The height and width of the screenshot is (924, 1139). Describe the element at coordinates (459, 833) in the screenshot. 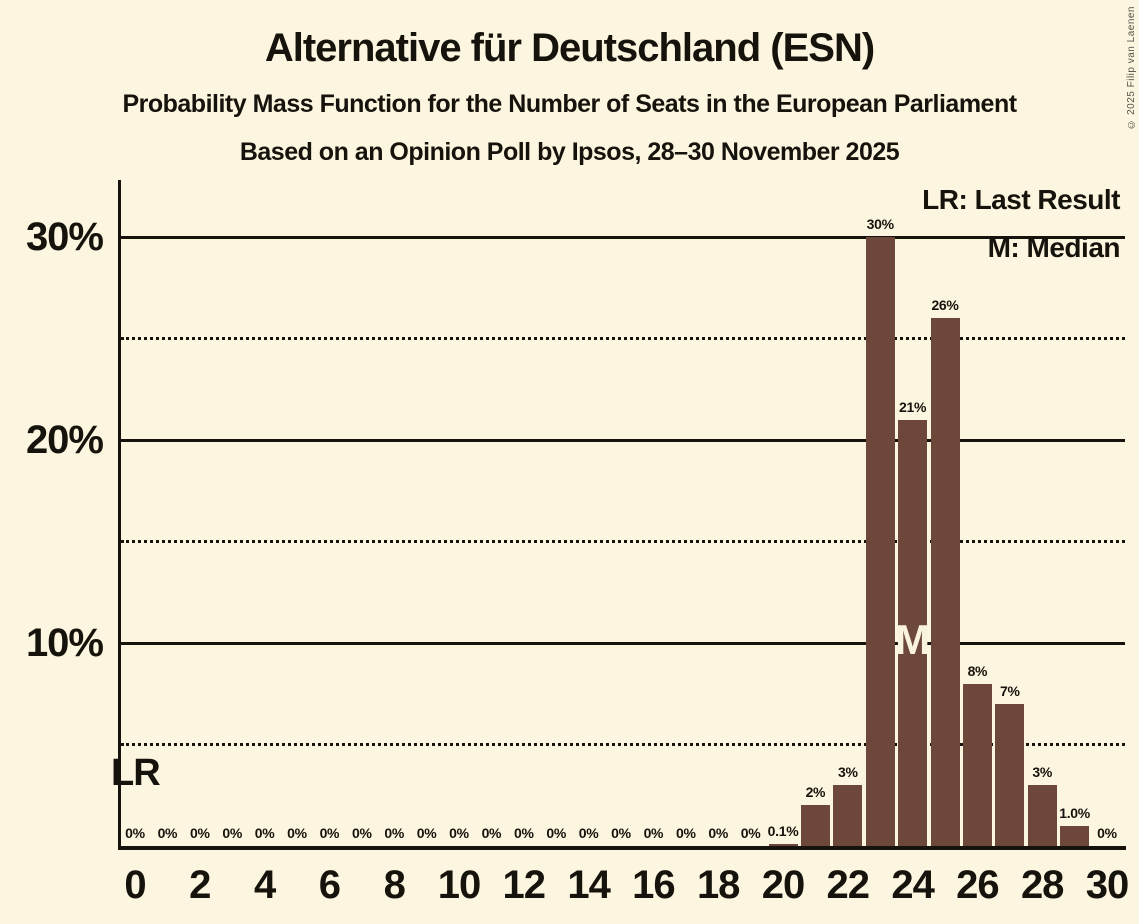

I see `bar-value-label-10: 0%` at that location.